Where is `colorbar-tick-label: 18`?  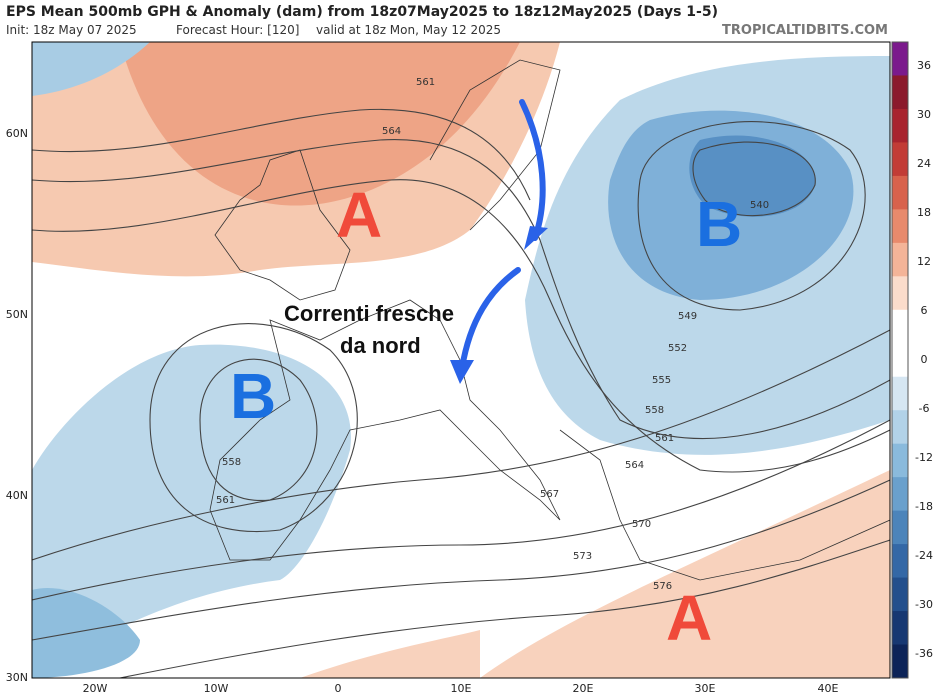 colorbar-tick-label: 18 is located at coordinates (924, 212).